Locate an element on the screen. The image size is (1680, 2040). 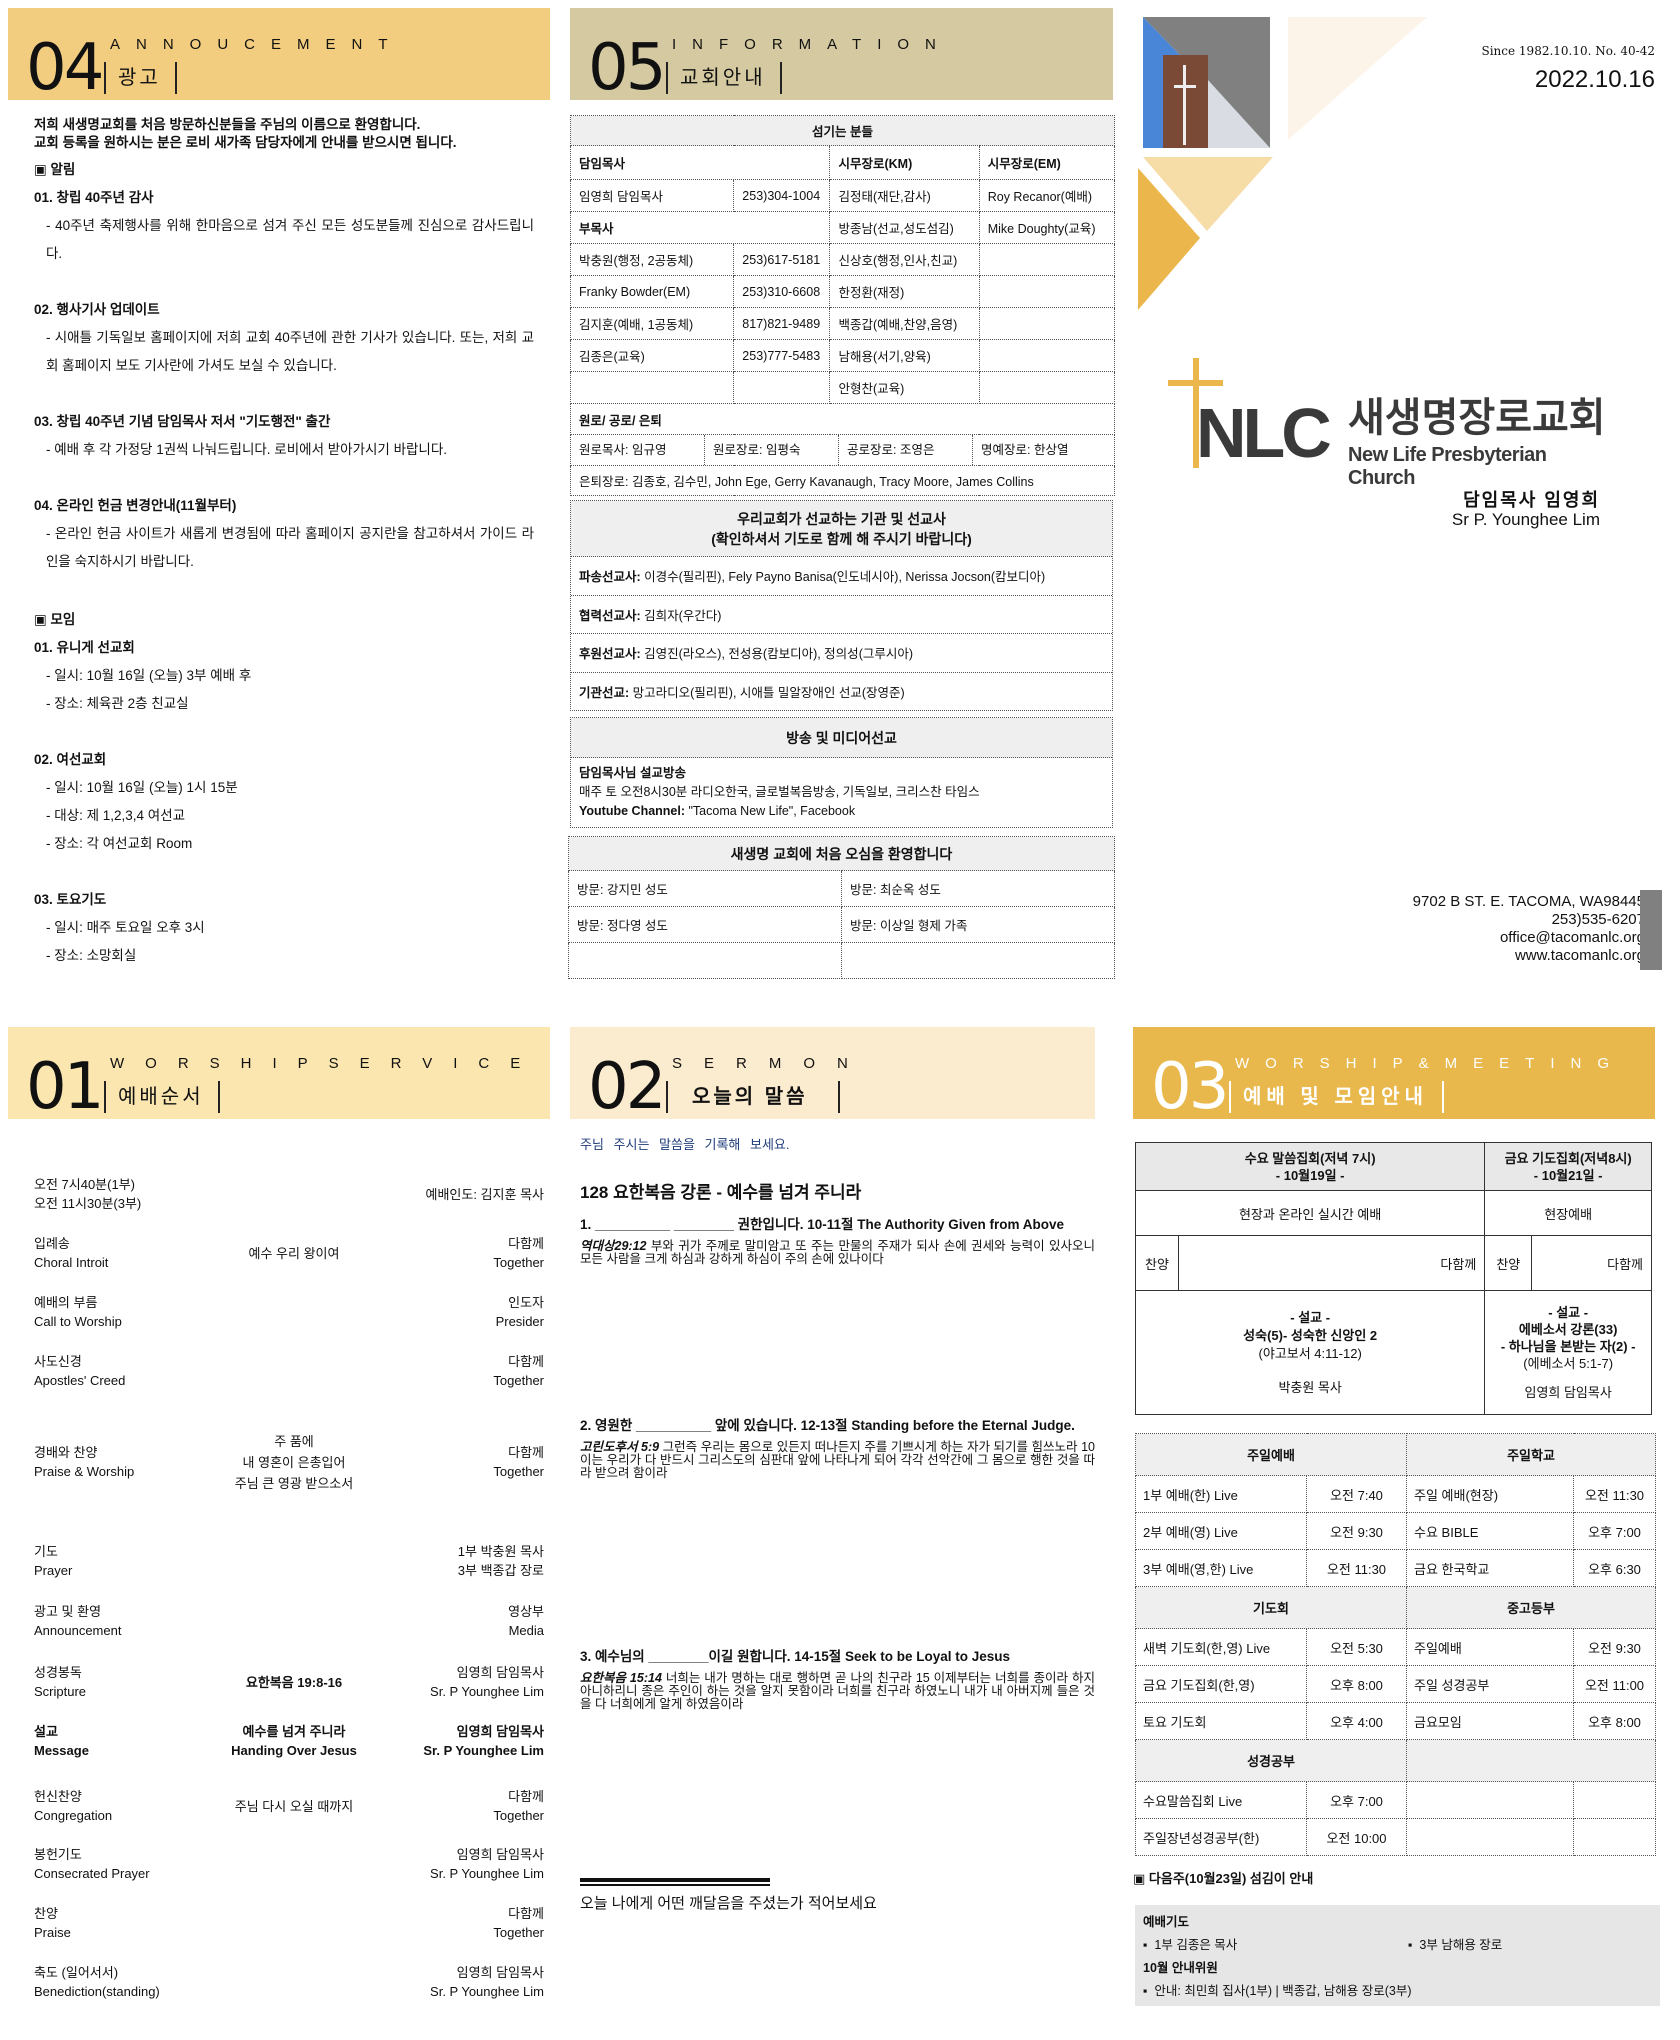
emeritus-elder: 공로장로: 조영은 is located at coordinates (906, 450).